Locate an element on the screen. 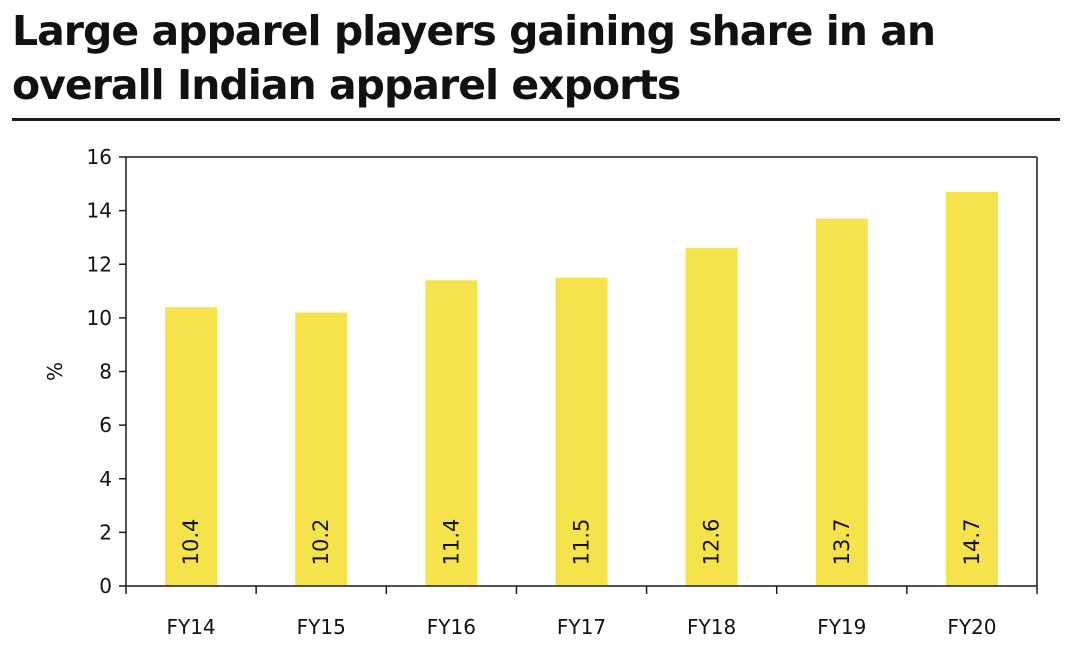 The height and width of the screenshot is (653, 1080). y-tick-label: 6 is located at coordinates (105, 425).